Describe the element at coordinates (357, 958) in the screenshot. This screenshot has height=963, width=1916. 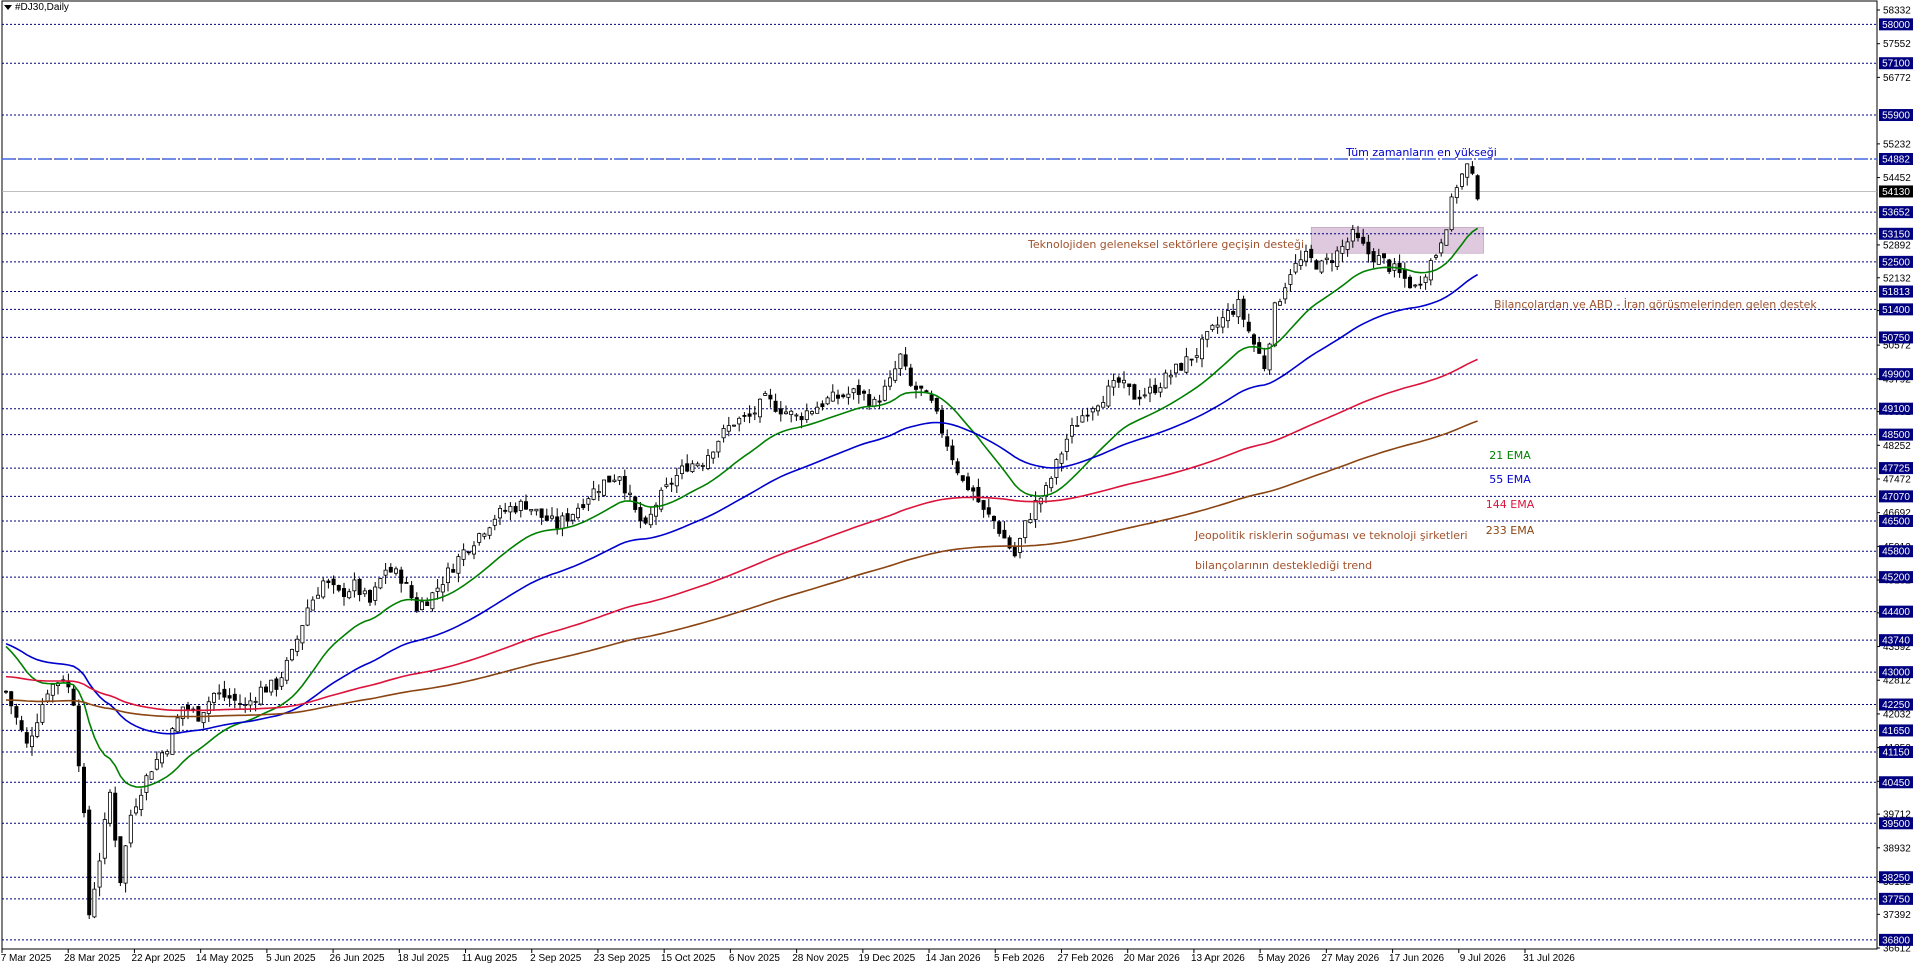
I see `x-tick-label: 26 Jun 2025` at that location.